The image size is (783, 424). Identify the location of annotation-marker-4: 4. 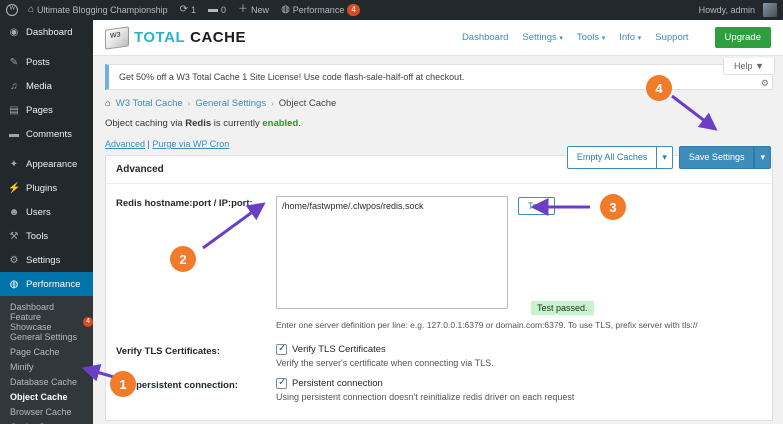
(659, 88).